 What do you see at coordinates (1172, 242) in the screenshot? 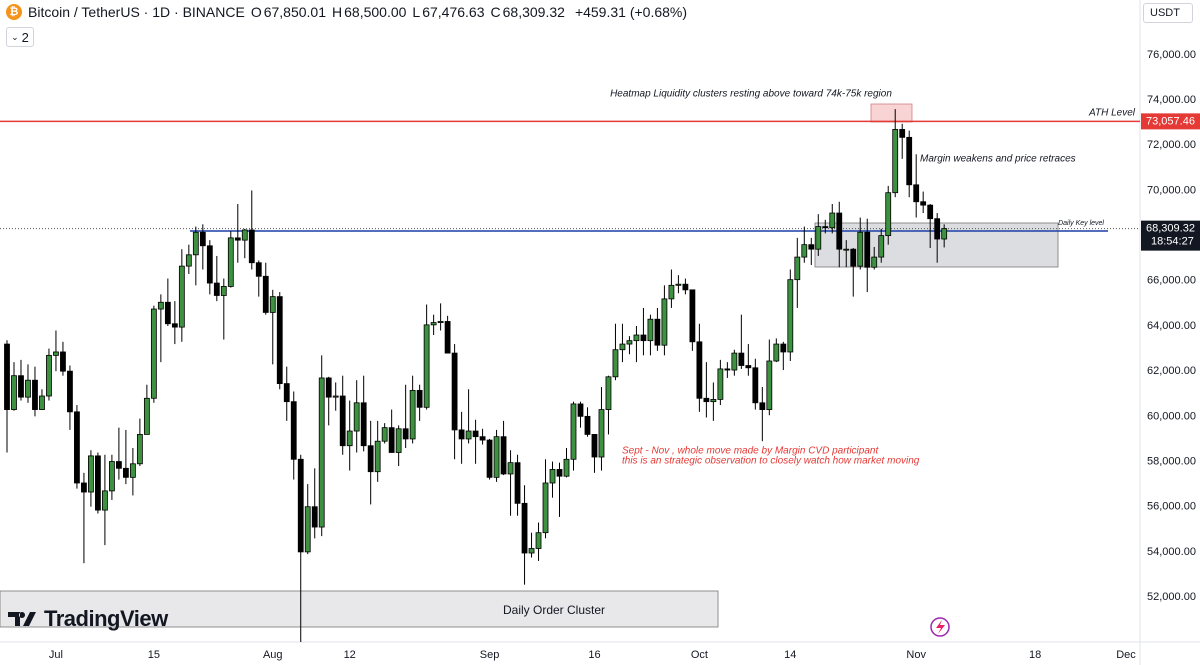
I see `countdown: 18:54:27` at bounding box center [1172, 242].